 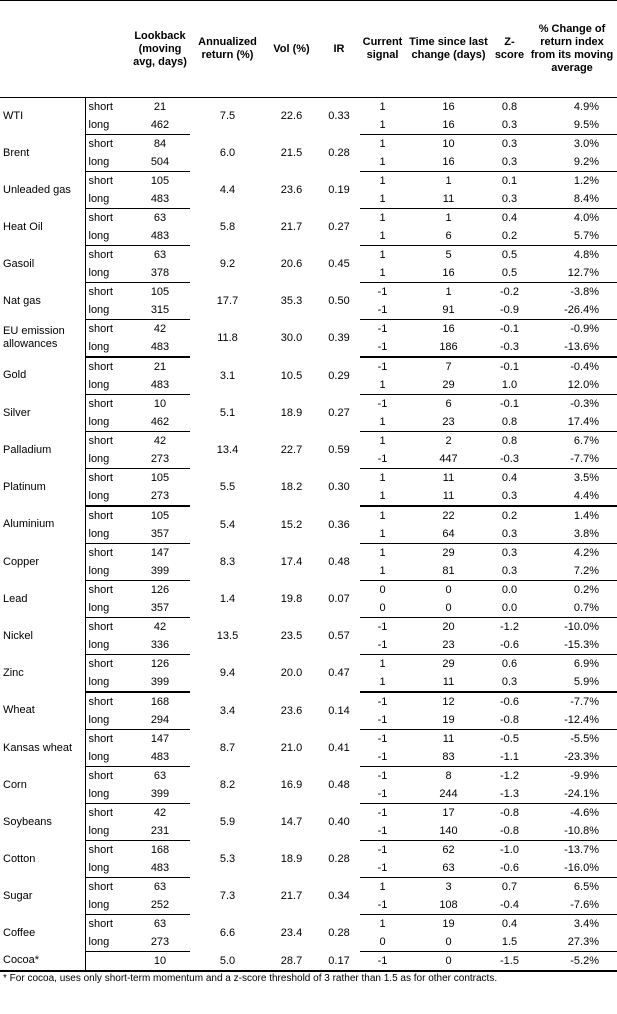 What do you see at coordinates (291, 673) in the screenshot?
I see `stat-vol: 20.0` at bounding box center [291, 673].